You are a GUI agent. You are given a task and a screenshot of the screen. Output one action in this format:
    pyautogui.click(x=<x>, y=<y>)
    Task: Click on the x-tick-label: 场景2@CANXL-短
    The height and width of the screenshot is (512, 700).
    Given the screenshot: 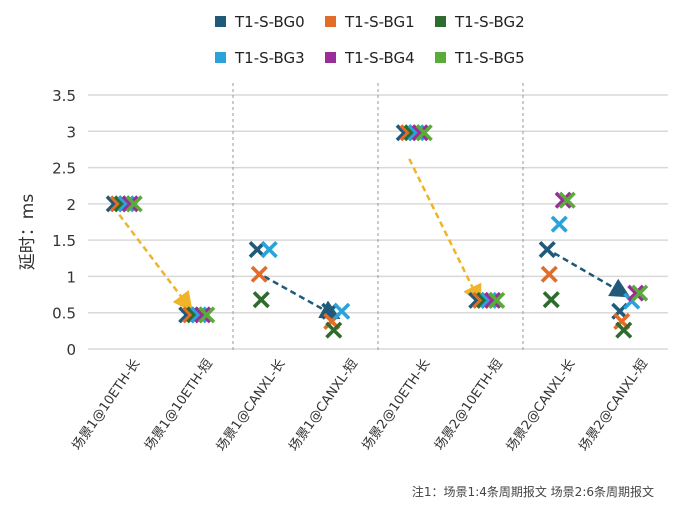 What is the action you would take?
    pyautogui.click(x=613, y=406)
    